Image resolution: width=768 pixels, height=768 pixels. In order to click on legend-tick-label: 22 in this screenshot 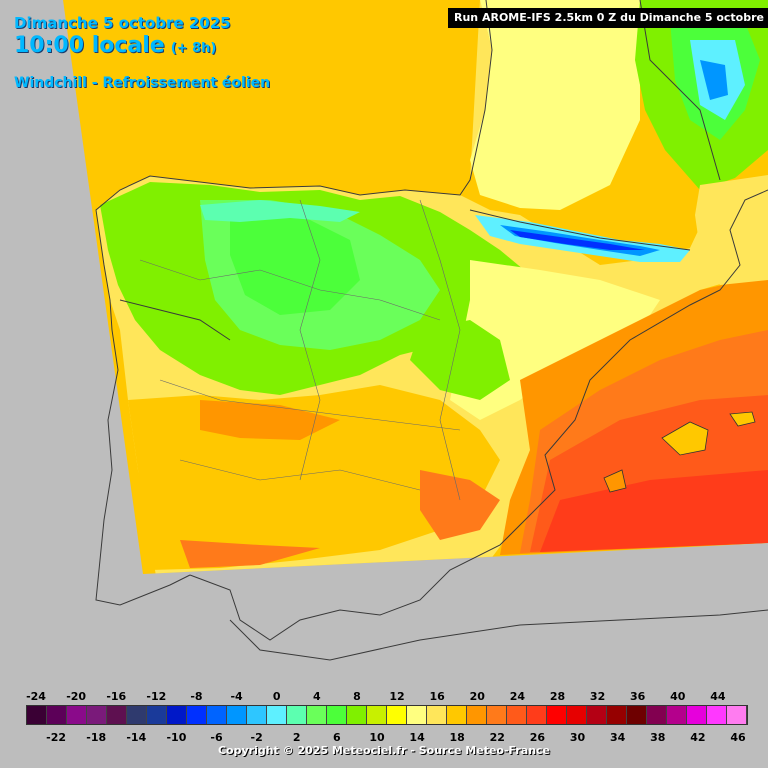, I will do `click(497, 737)`.